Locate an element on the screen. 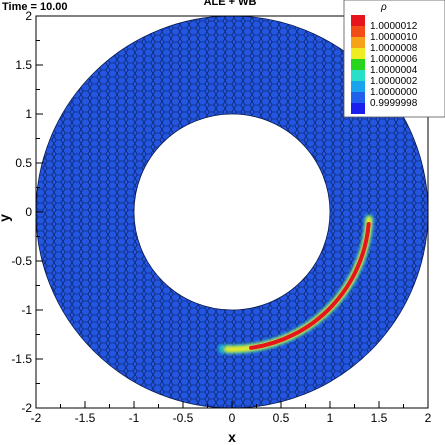 The image size is (445, 445). time-label: Time = 10.00 is located at coordinates (35, 7).